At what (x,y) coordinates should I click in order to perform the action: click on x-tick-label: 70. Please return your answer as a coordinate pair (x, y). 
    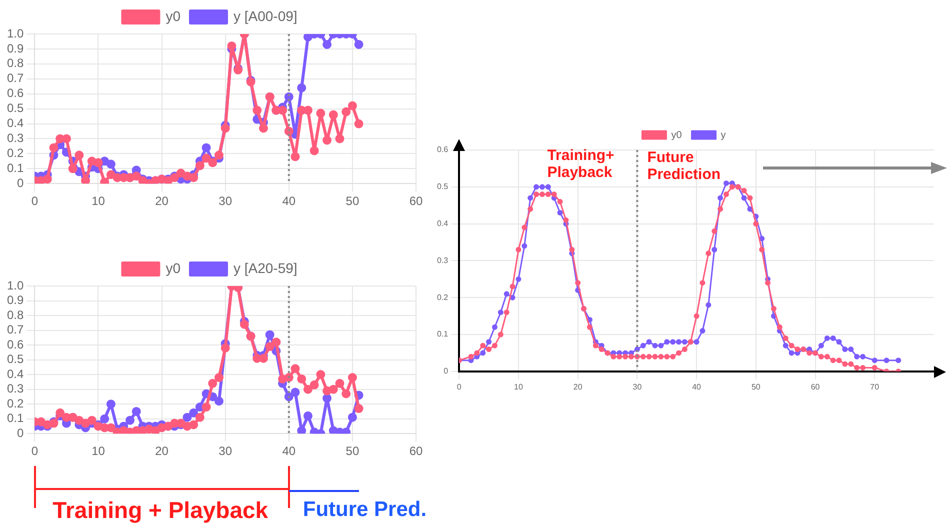
    Looking at the image, I should click on (875, 387).